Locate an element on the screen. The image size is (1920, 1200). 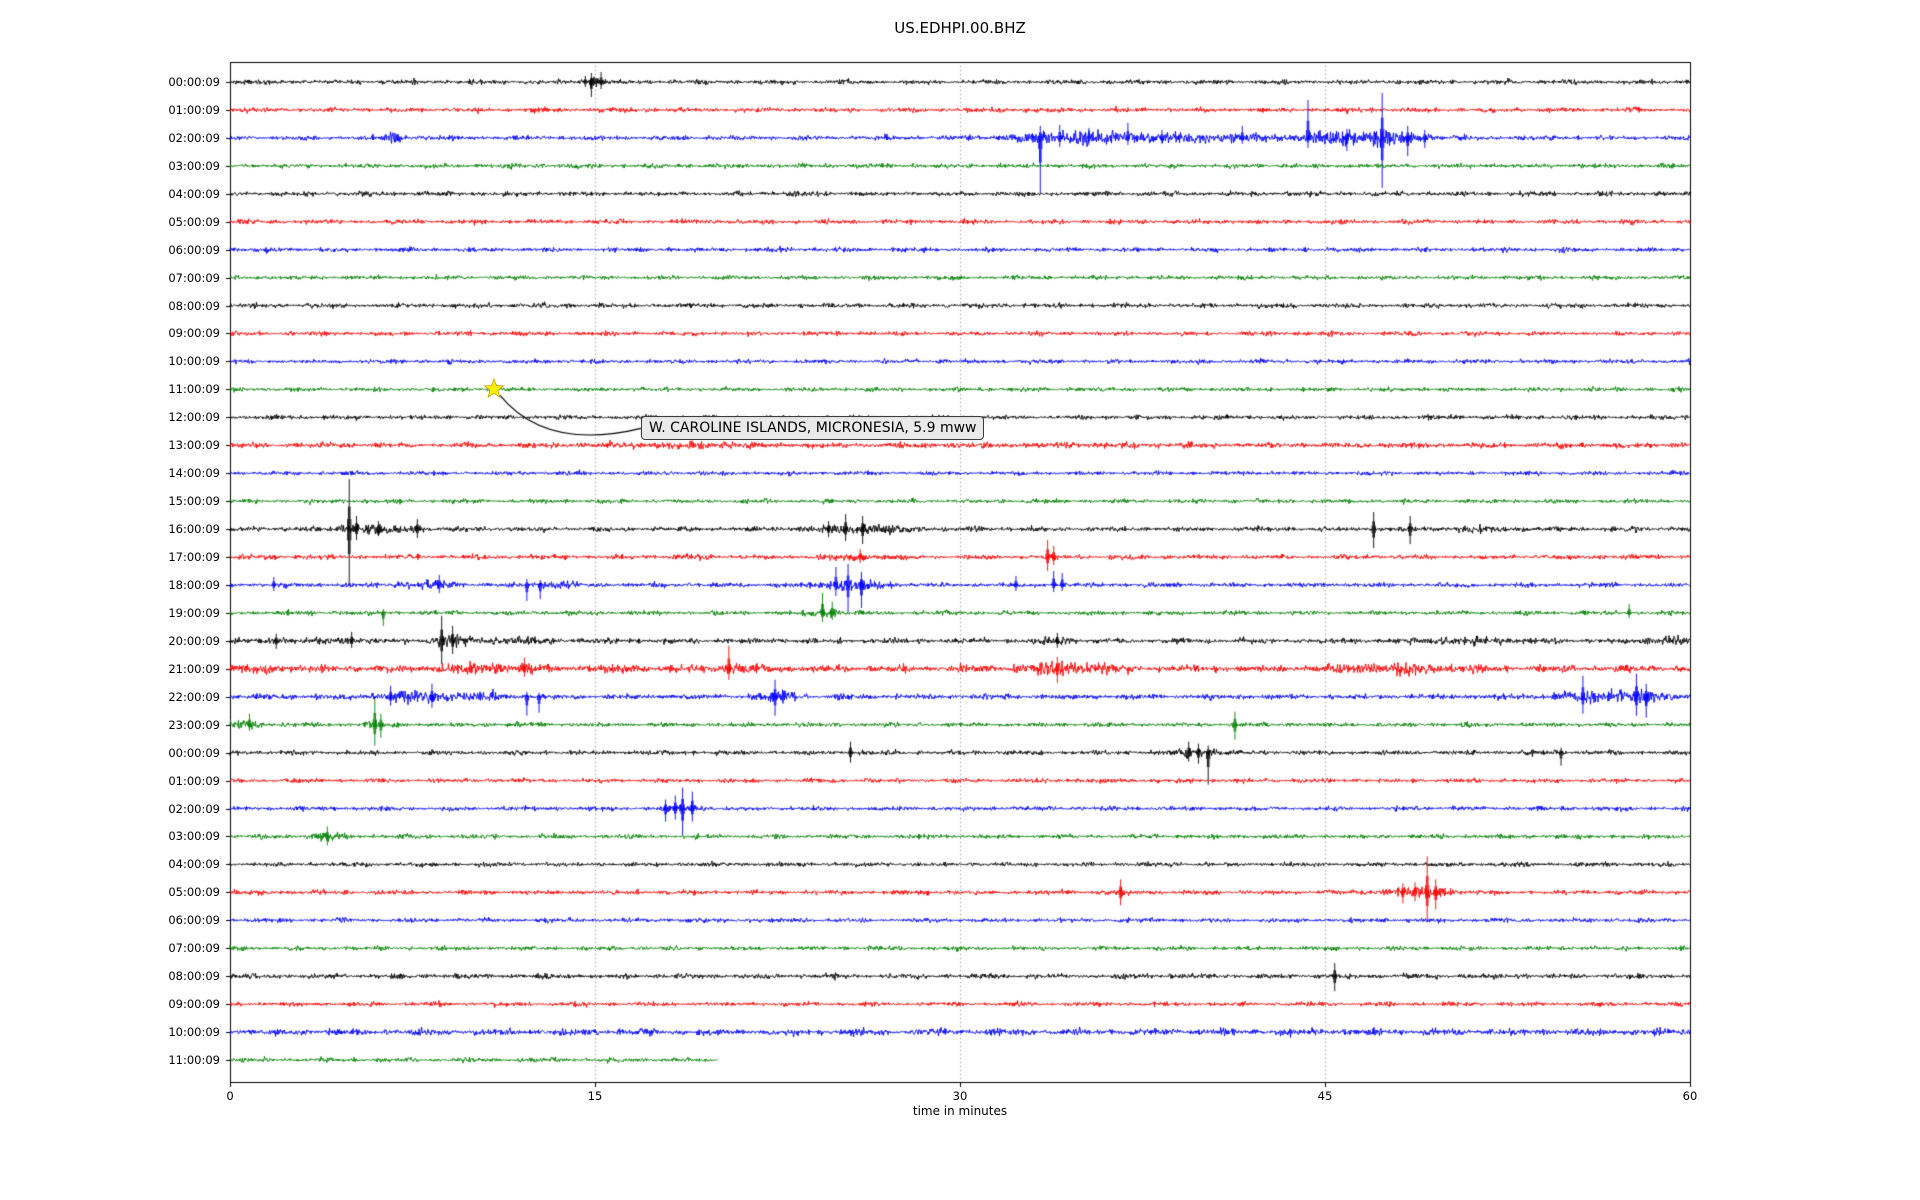
x-tick-label: 15 is located at coordinates (595, 1096).